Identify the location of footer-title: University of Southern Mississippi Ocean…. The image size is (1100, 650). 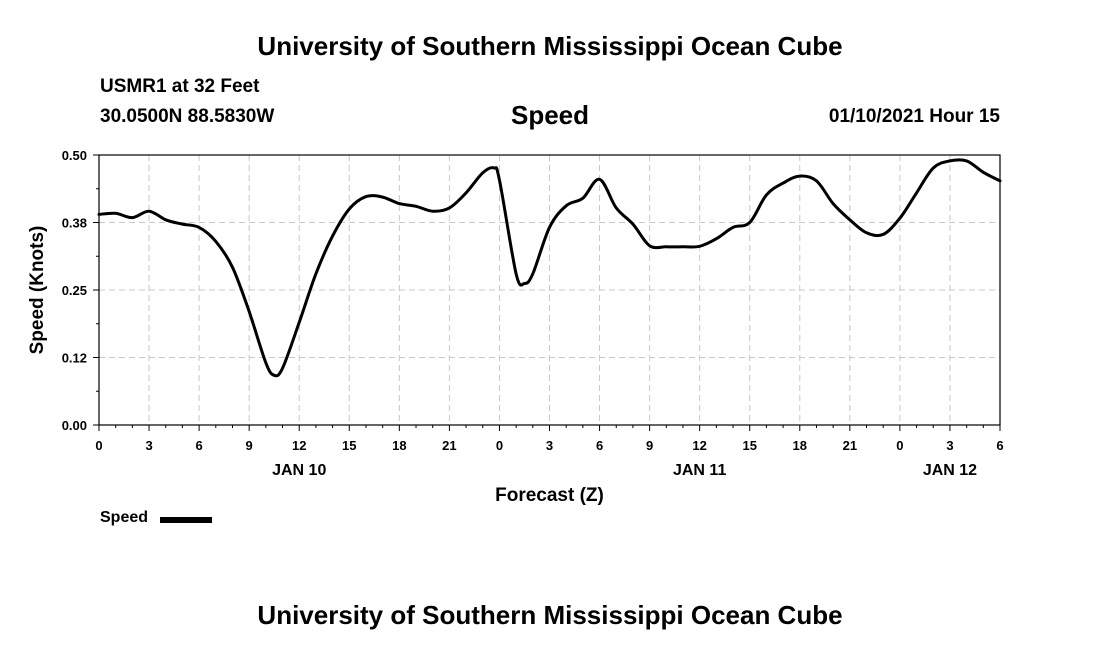
(550, 615).